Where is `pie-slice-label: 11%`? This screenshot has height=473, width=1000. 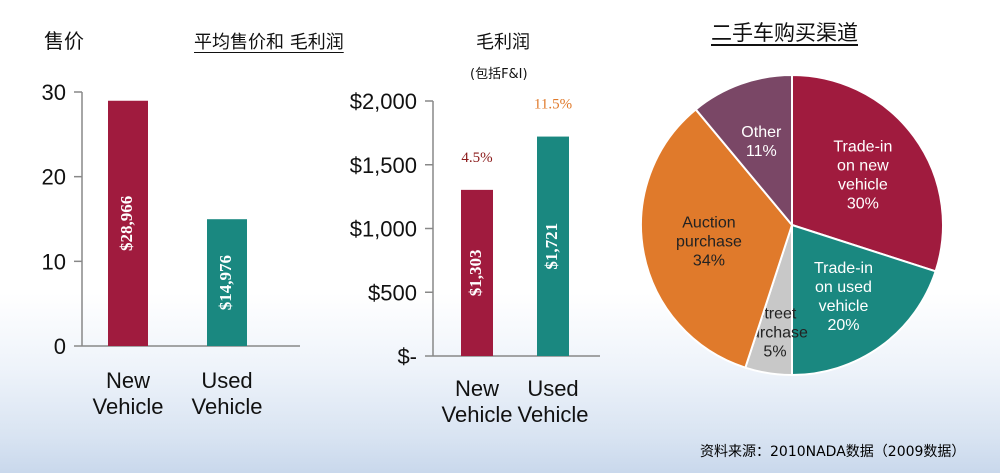 pie-slice-label: 11% is located at coordinates (761, 151).